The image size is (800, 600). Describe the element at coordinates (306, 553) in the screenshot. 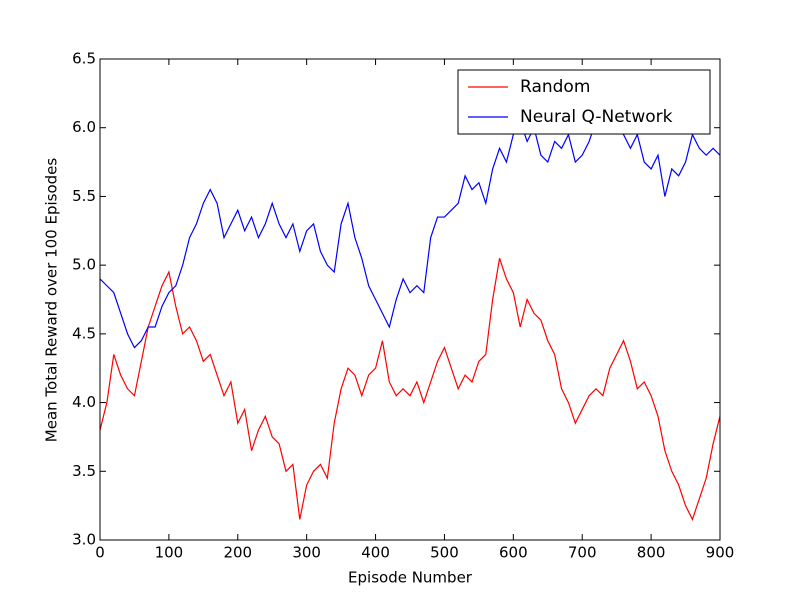

I see `x-tick-label: 300` at that location.